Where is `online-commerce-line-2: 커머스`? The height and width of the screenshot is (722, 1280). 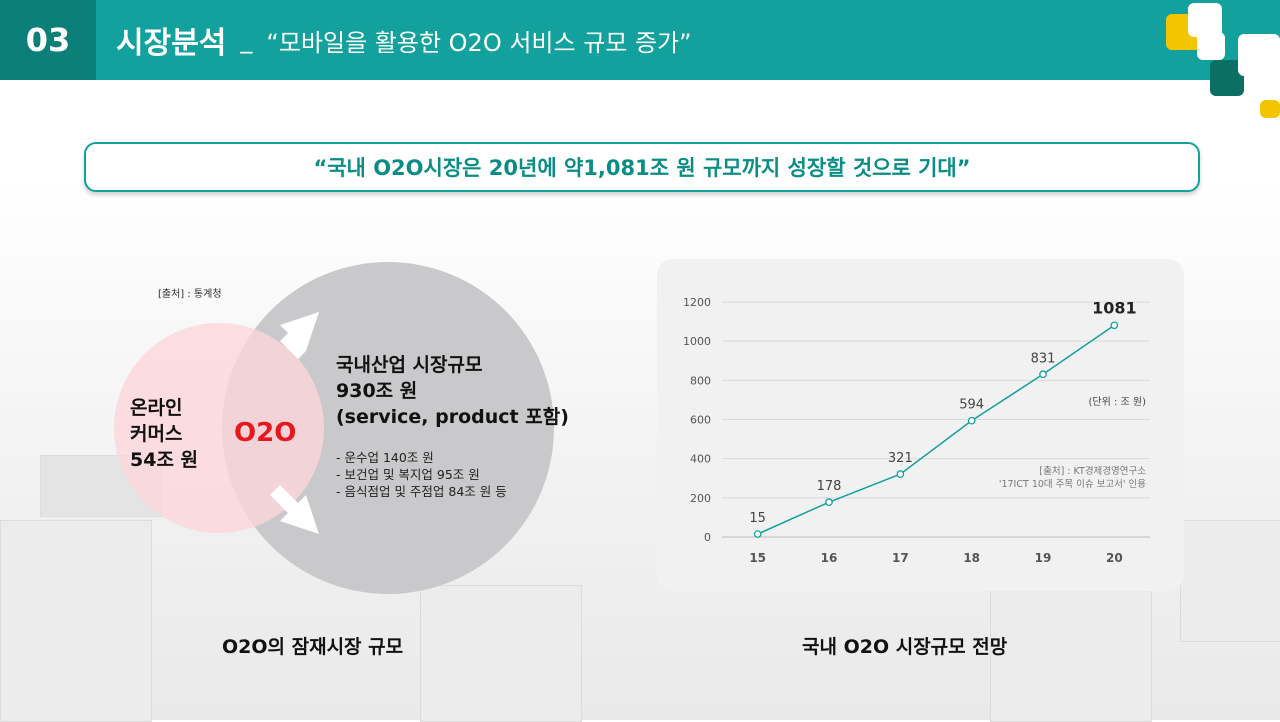
online-commerce-line-2: 커머스 is located at coordinates (156, 434).